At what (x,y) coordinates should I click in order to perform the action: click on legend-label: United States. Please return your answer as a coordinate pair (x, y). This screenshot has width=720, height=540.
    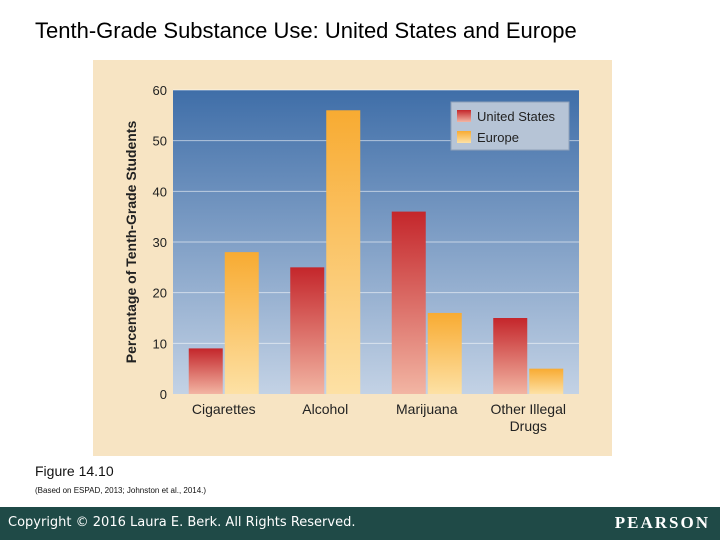
    Looking at the image, I should click on (516, 116).